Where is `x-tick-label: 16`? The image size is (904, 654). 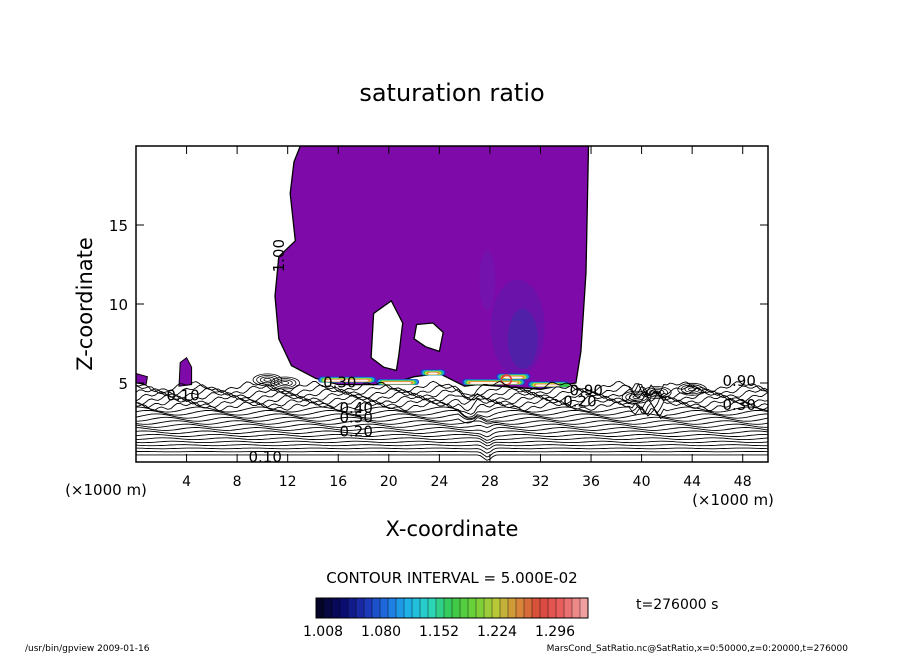 x-tick-label: 16 is located at coordinates (338, 482).